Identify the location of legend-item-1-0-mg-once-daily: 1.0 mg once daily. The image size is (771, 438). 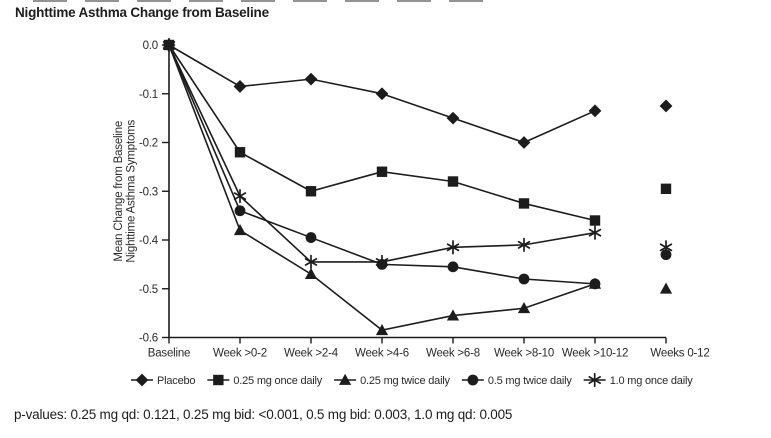
(638, 380).